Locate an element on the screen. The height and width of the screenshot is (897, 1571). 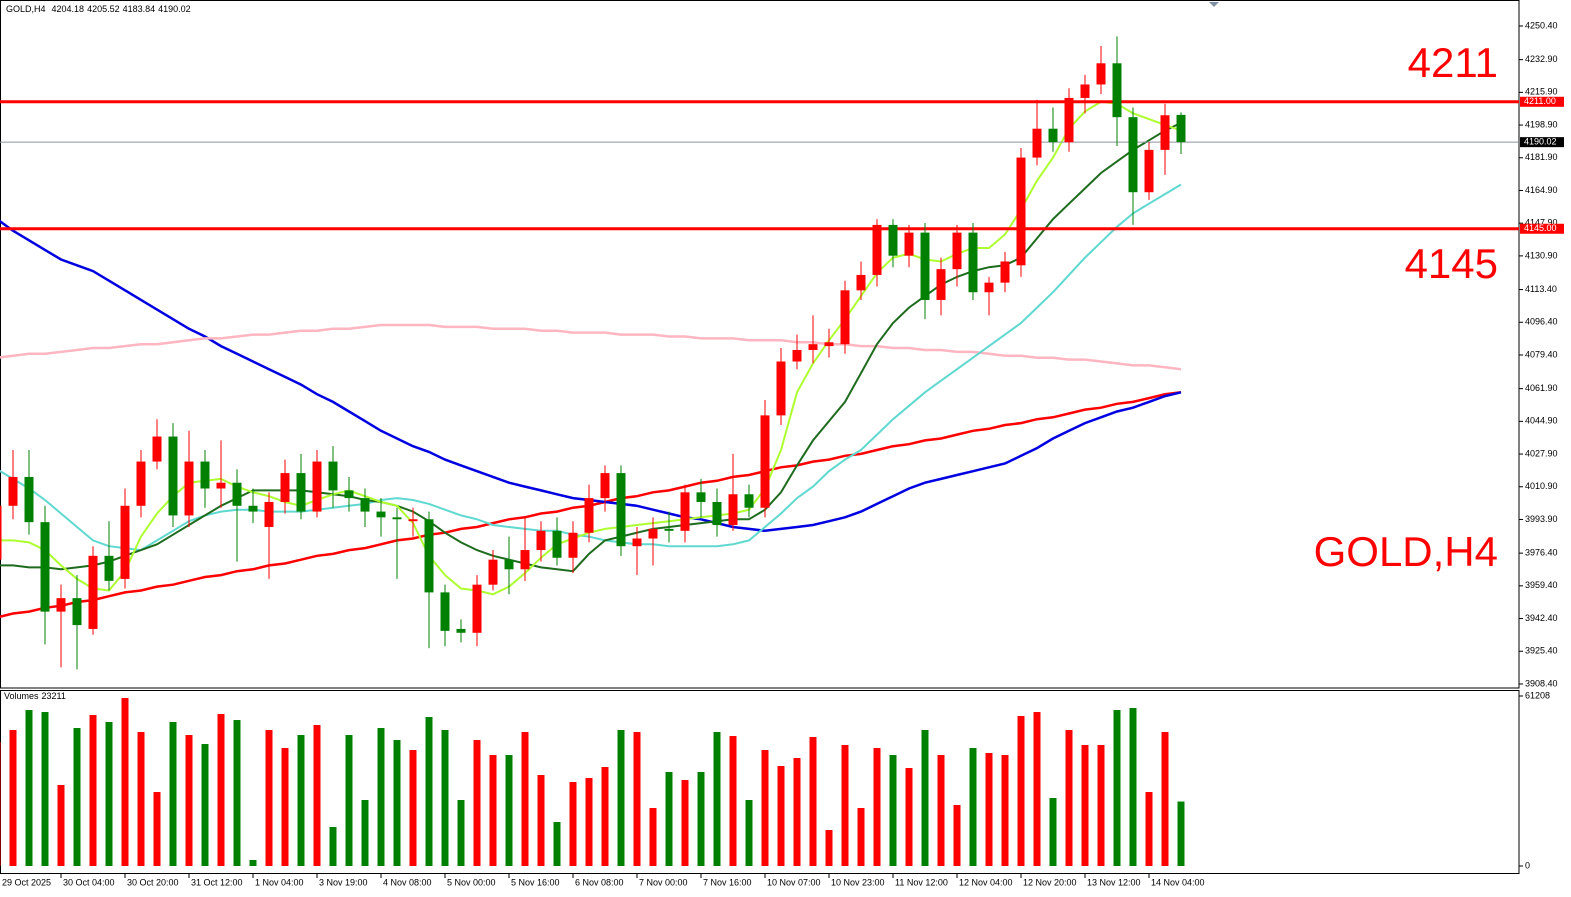
y-tick-label: 4164.90 is located at coordinates (1541, 190).